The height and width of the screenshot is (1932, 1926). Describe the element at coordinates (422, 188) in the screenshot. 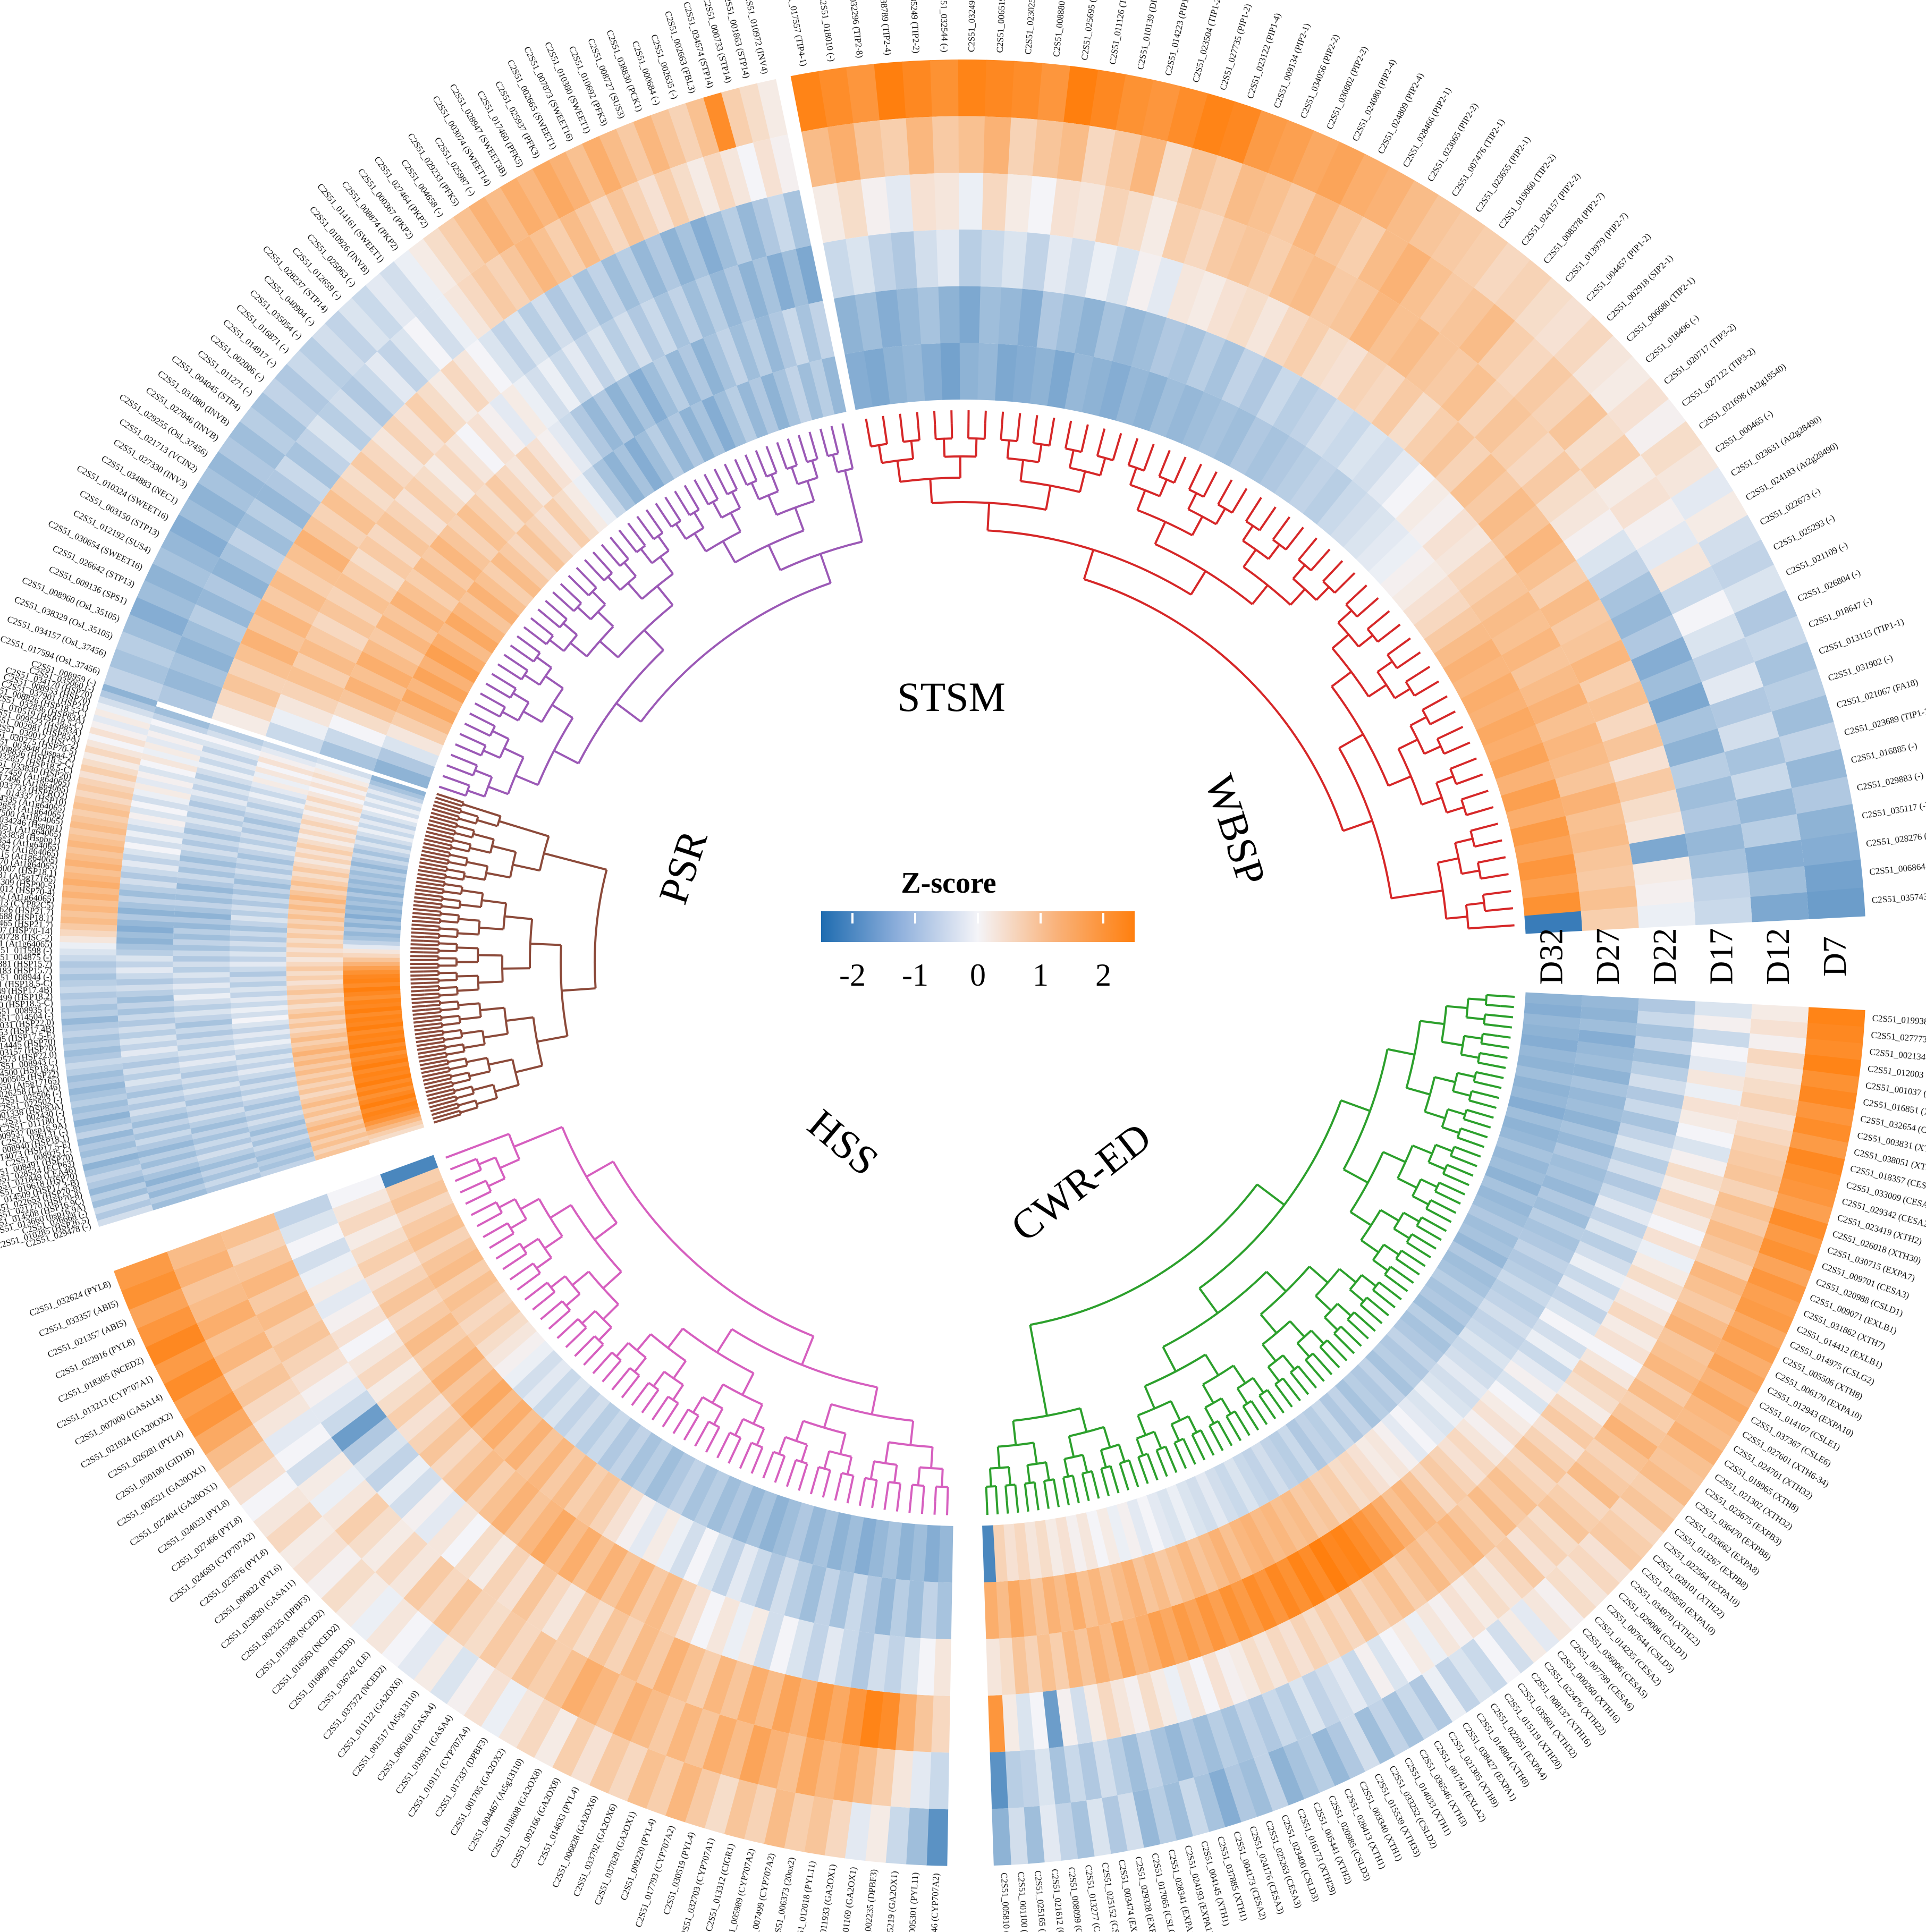

I see `gene-label: C2S51_004658 (-)` at that location.